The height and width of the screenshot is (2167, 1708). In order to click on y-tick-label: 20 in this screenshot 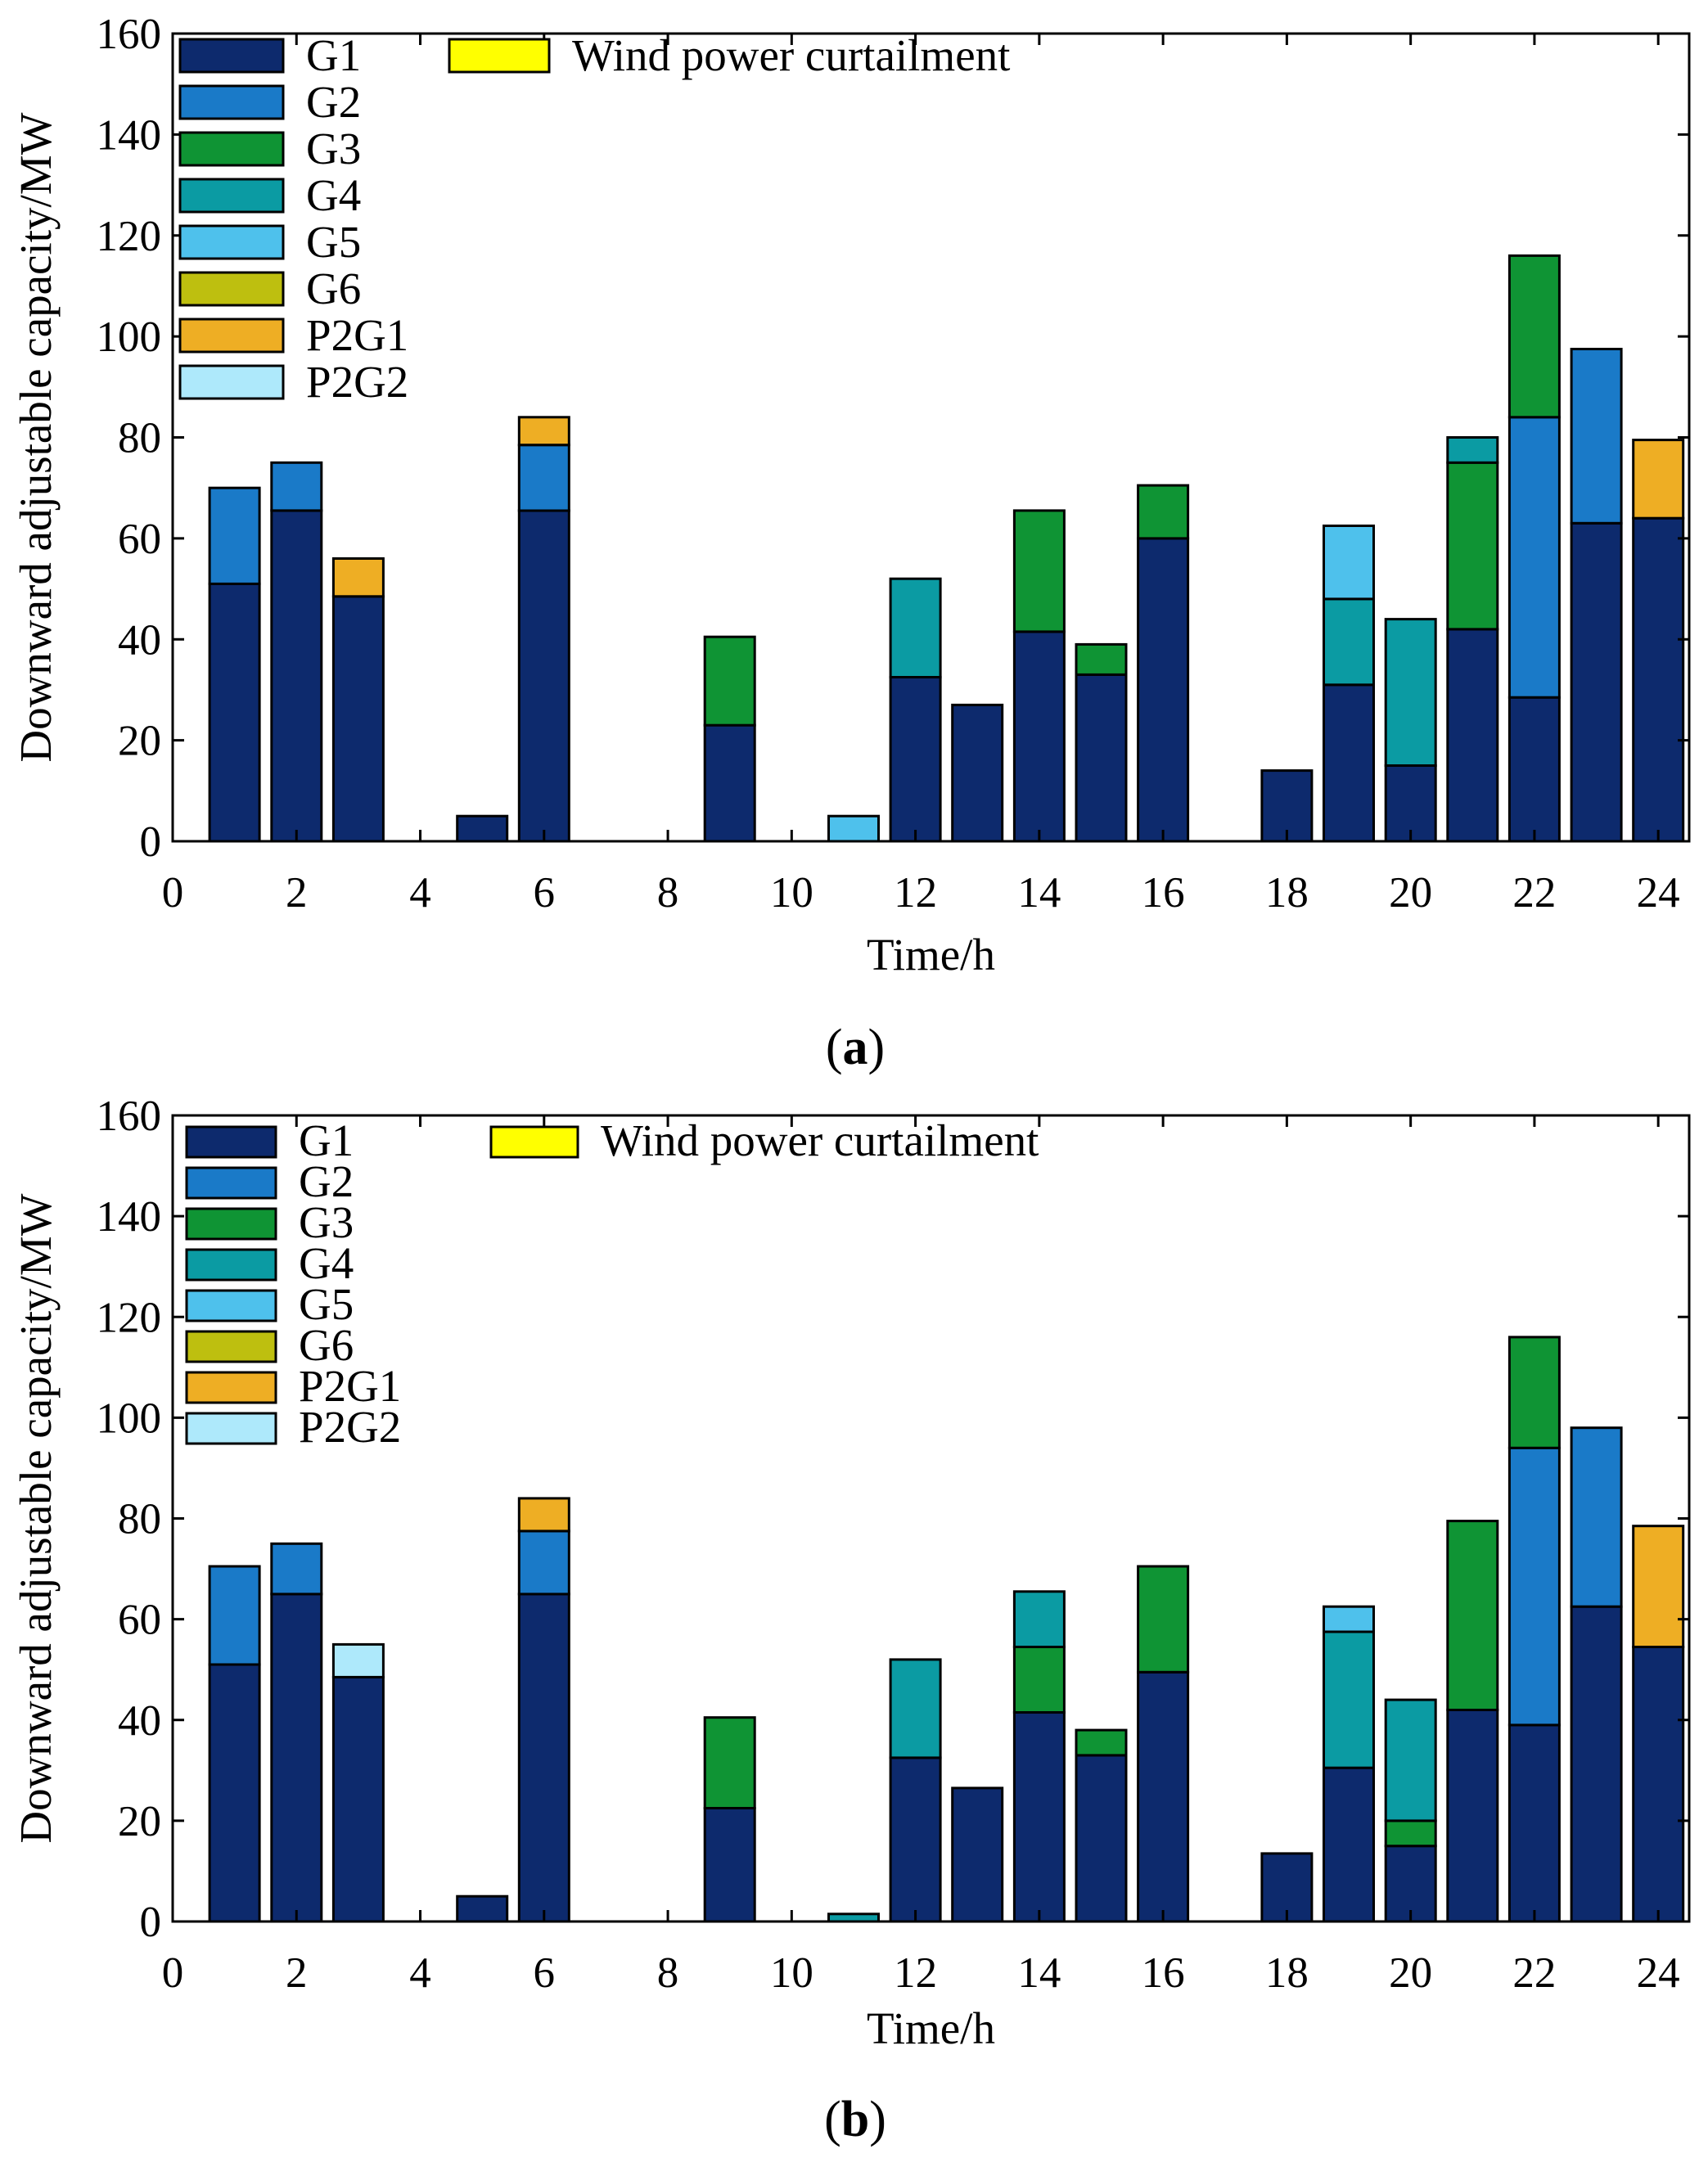, I will do `click(139, 742)`.